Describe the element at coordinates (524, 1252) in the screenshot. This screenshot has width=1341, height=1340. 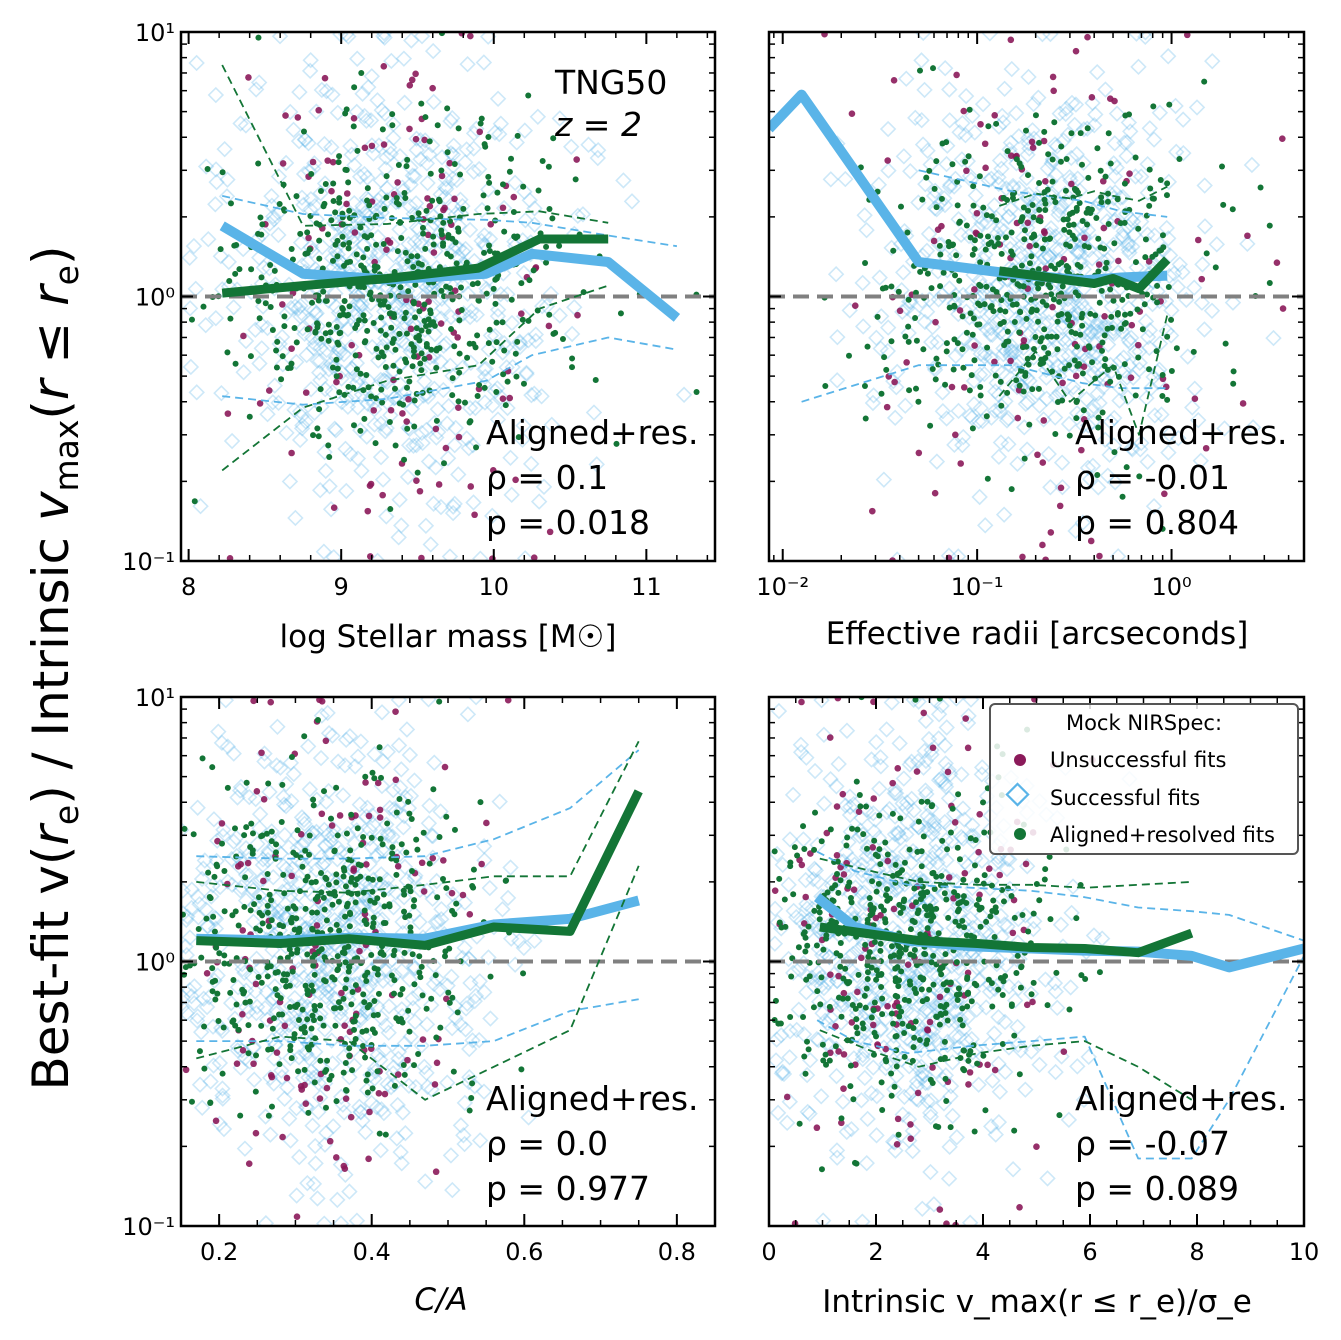
I see `x-tick-label: 0.6` at that location.